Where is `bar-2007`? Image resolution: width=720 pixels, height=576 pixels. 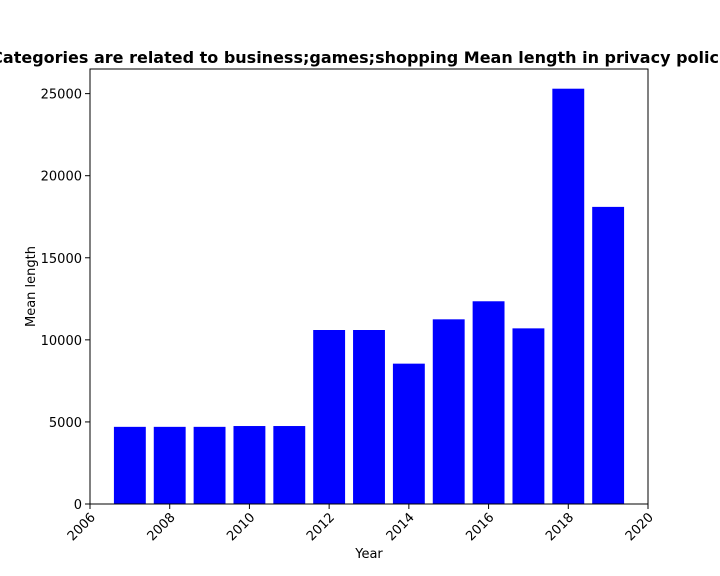 bar-2007 is located at coordinates (129, 465).